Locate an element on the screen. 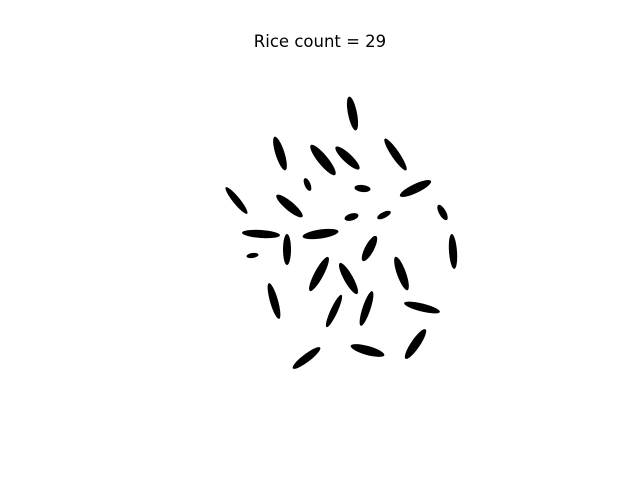  figure-title: Rice count = 29 is located at coordinates (320, 41).